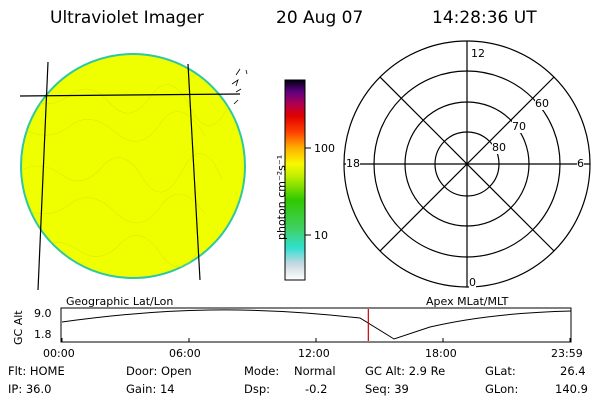 The width and height of the screenshot is (600, 400). I want to click on x-tick-label-3: 18:00, so click(441, 353).